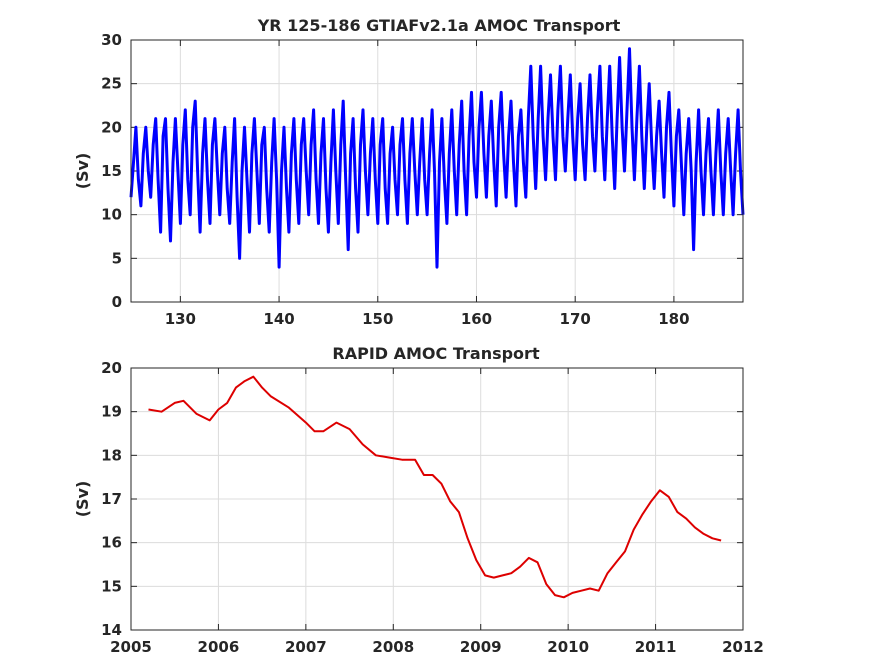 The height and width of the screenshot is (656, 875). Describe the element at coordinates (476, 319) in the screenshot. I see `x-tick-label: 160` at that location.